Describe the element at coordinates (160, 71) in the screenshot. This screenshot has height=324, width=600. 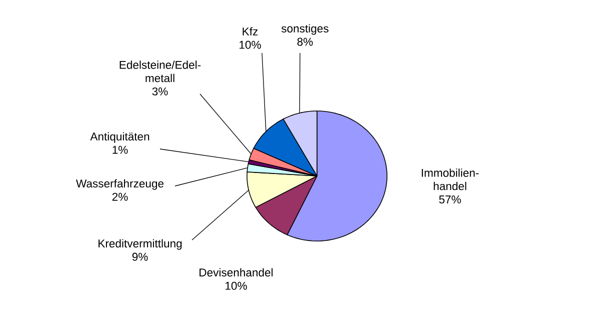
I see `slice-label: Edelsteine/Edel-metall` at that location.